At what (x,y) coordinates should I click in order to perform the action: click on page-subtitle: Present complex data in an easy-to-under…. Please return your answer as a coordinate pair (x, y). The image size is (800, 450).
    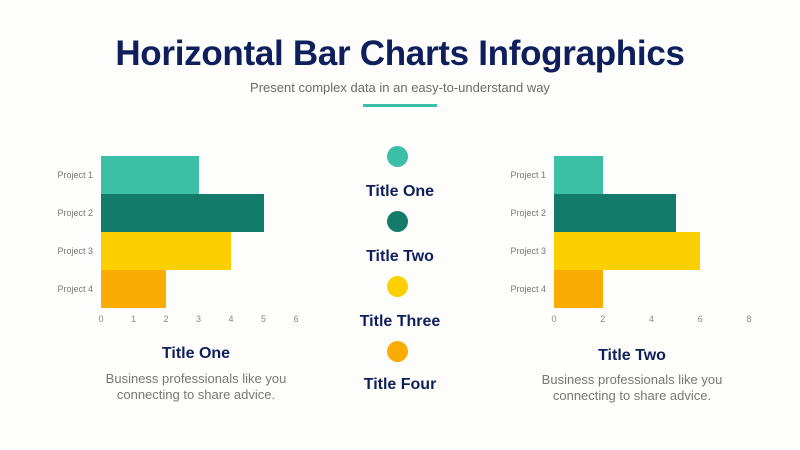
    Looking at the image, I should click on (400, 87).